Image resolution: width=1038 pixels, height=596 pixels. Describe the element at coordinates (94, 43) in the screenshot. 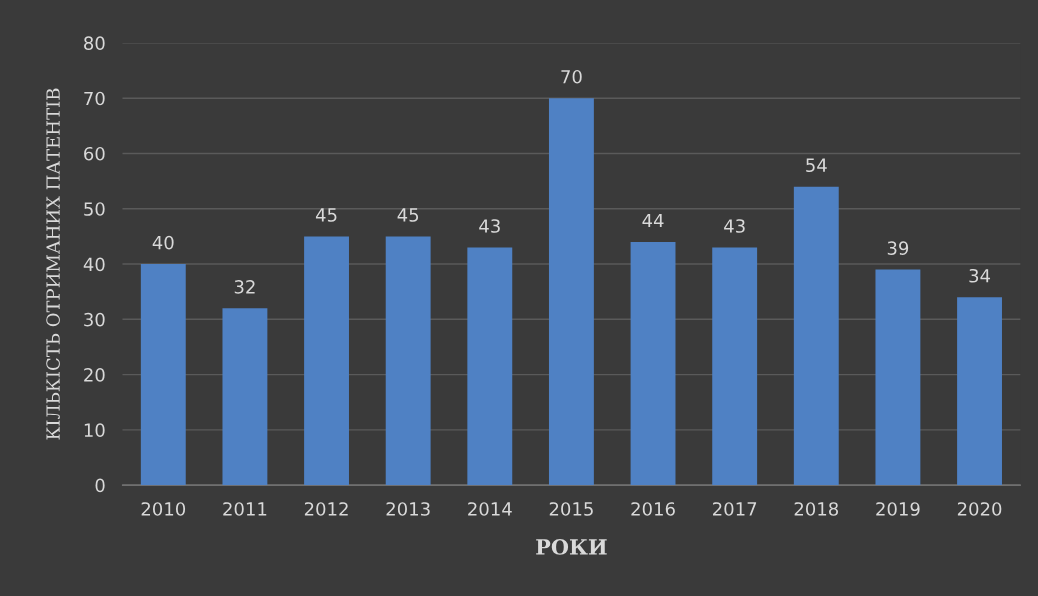

I see `y-tick-label: 80` at that location.